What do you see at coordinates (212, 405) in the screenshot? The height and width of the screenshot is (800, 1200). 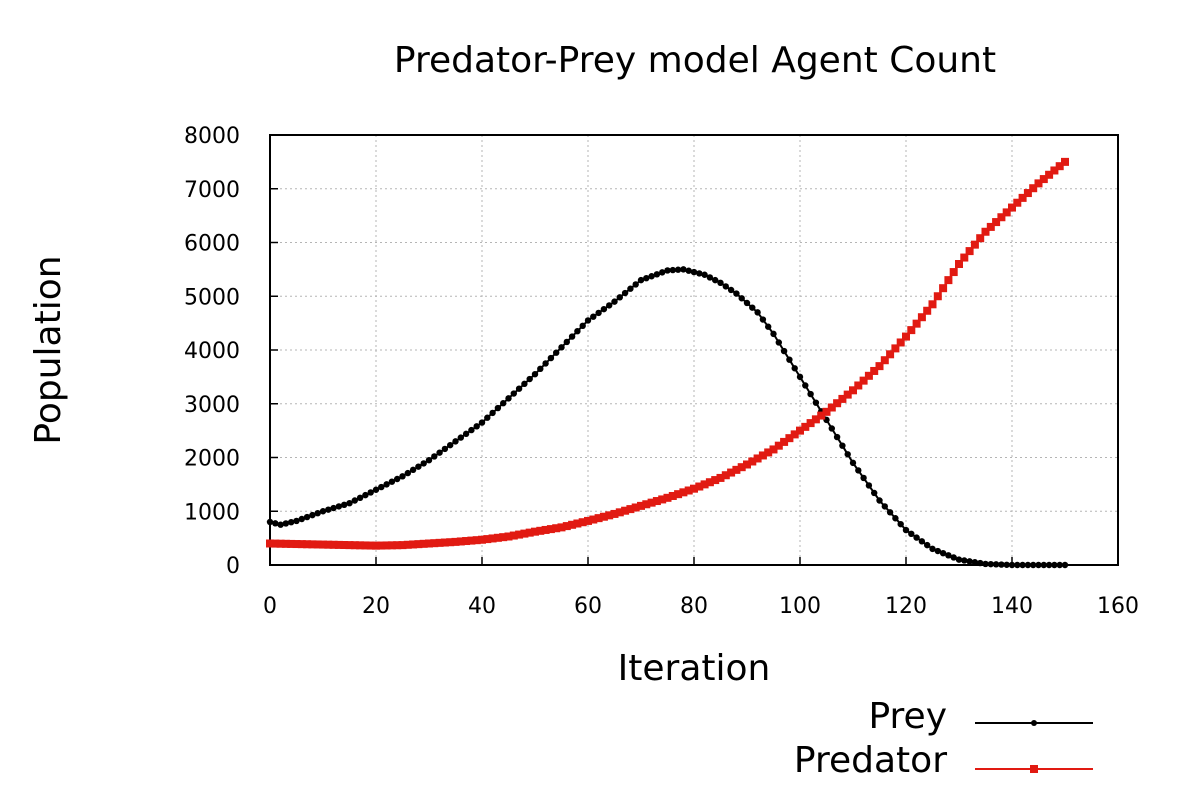 I see `y-tick-label: 3000` at bounding box center [212, 405].